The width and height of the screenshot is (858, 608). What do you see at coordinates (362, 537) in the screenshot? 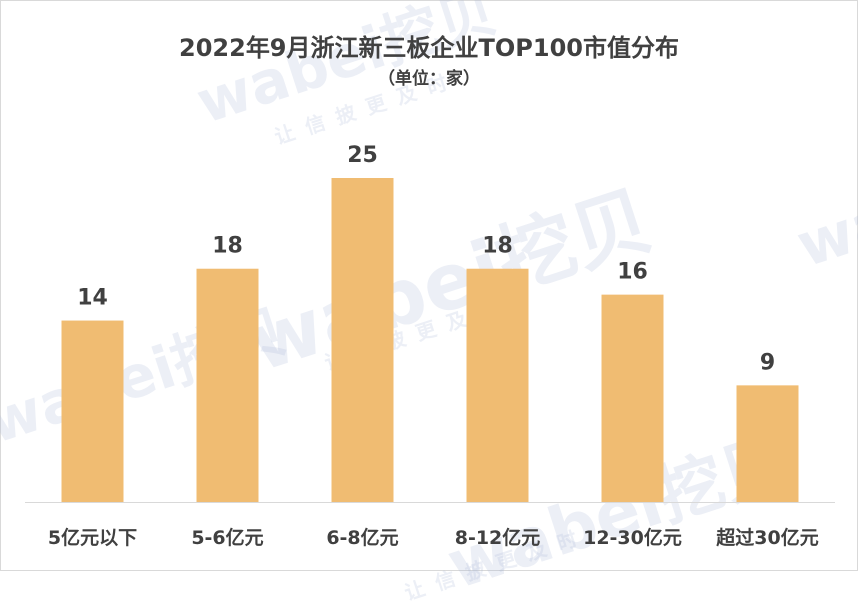
I see `x-tick-label: 6-8亿元` at bounding box center [362, 537].